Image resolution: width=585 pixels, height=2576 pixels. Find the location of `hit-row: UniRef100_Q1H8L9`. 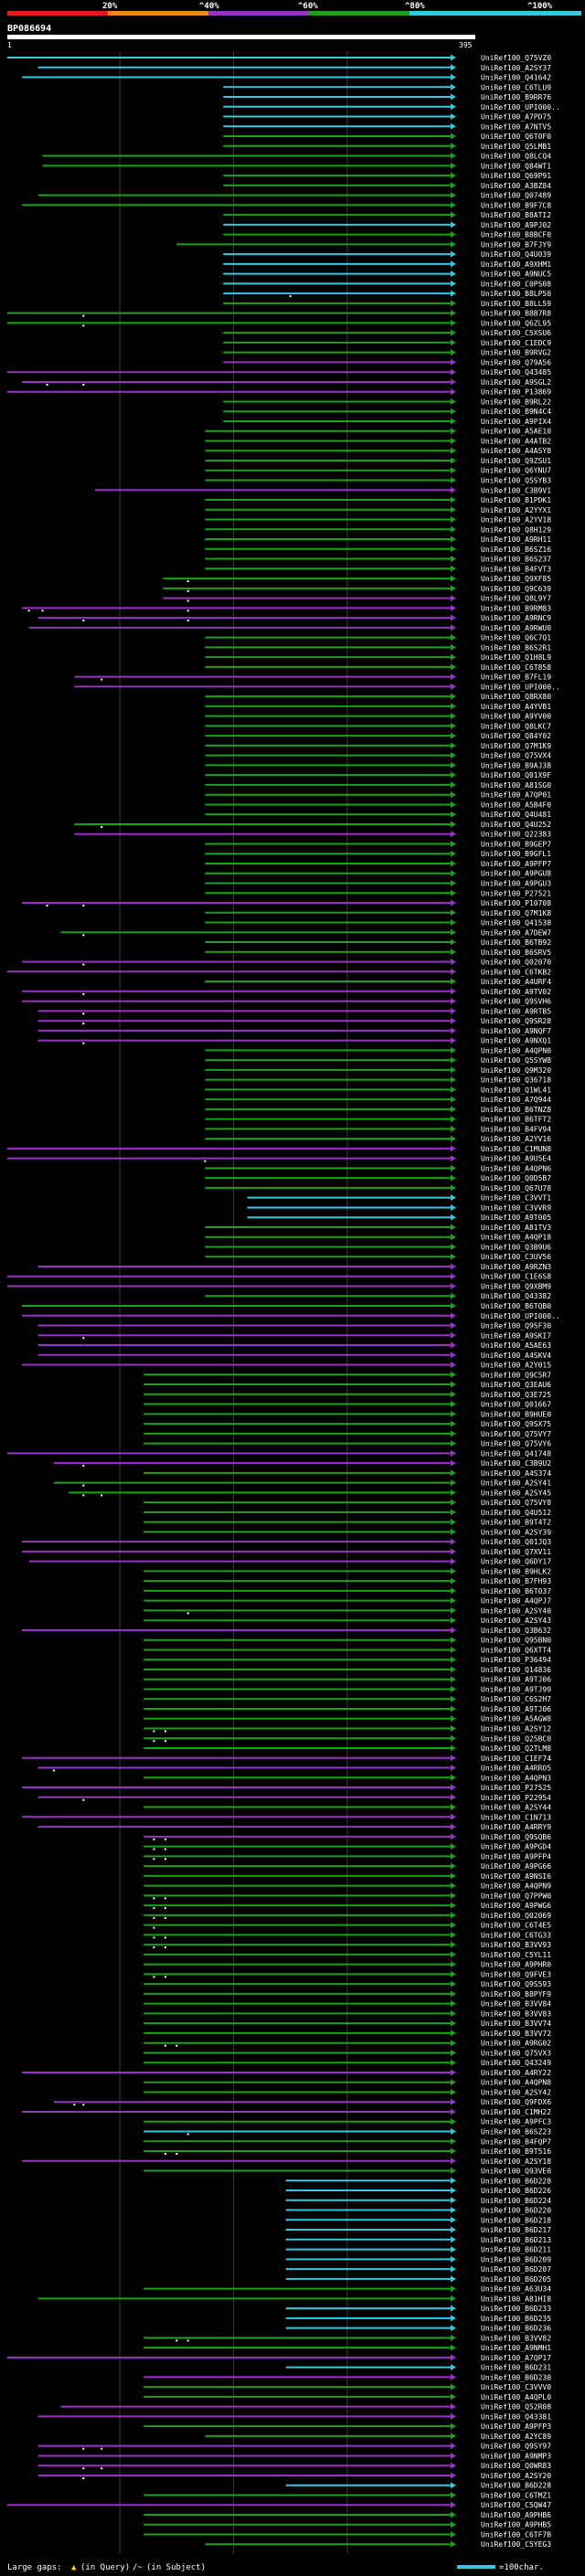

hit-row: UniRef100_Q1H8L9 is located at coordinates (378, 657).